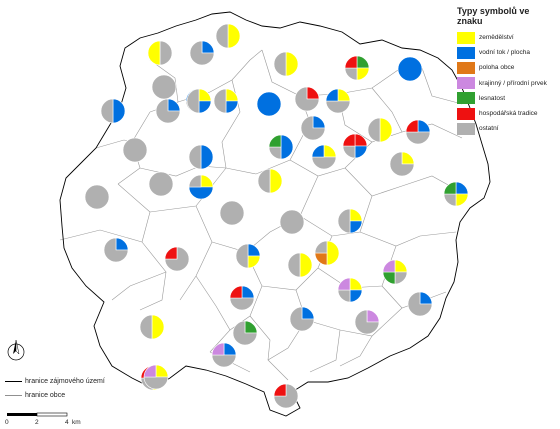 The width and height of the screenshot is (560, 429). I want to click on north-arrow-icon, so click(16, 350).